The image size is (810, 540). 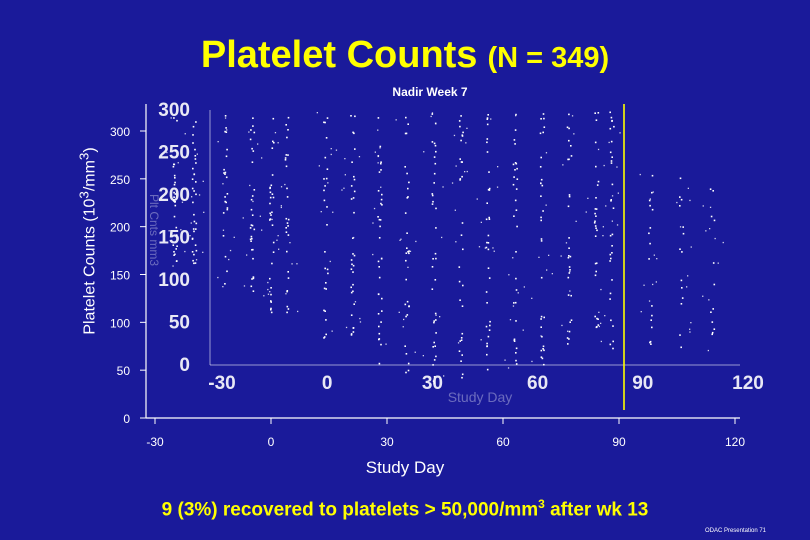 What do you see at coordinates (184, 365) in the screenshot?
I see `ghost-y-tick-label: 0` at bounding box center [184, 365].